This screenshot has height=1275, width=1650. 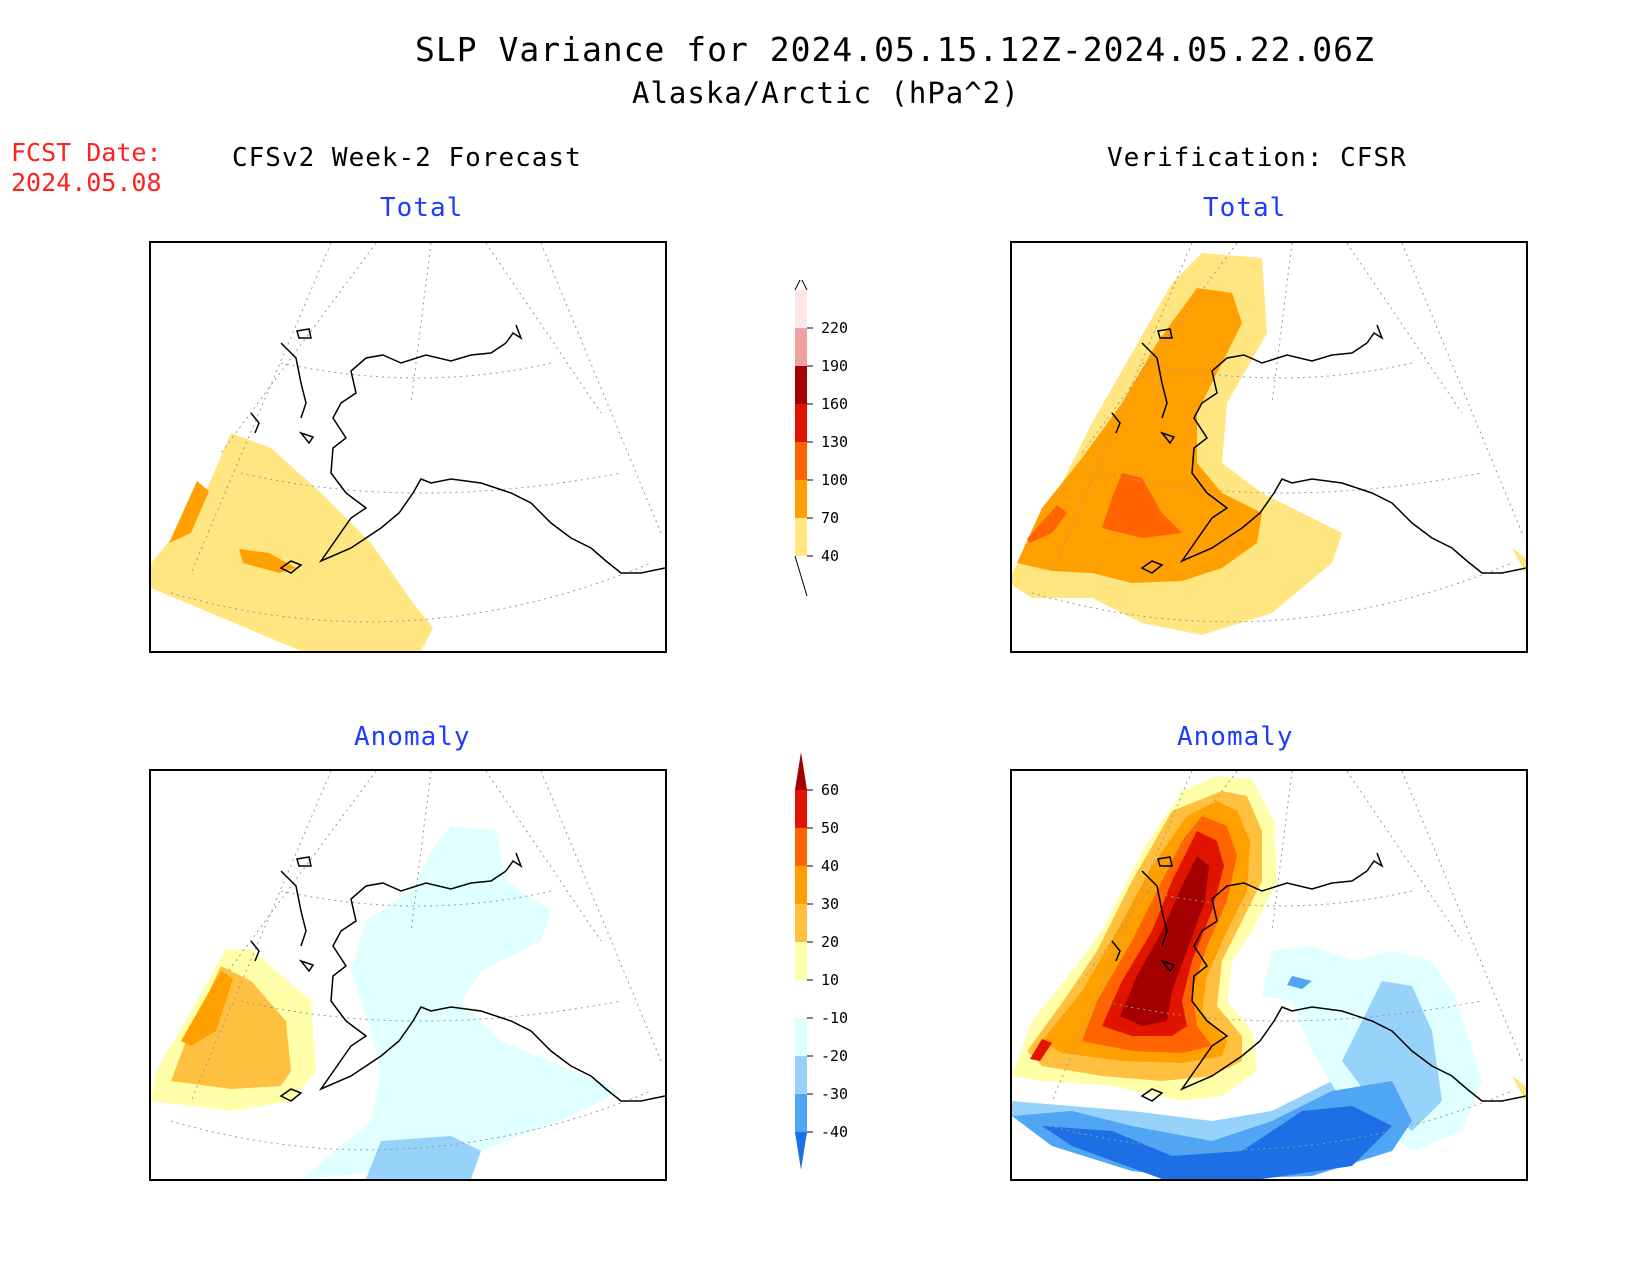 I want to click on colorbar-total-label: 190, so click(x=835, y=366).